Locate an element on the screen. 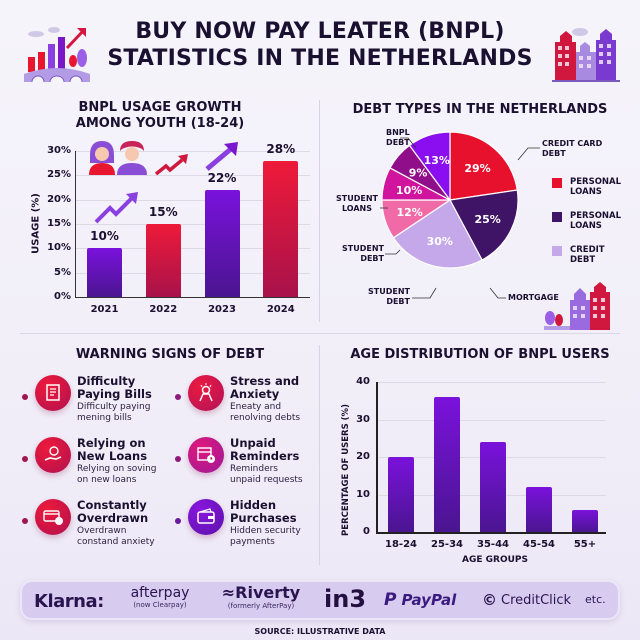 This screenshot has height=640, width=640. y-tick-label: 5% is located at coordinates (62, 272).